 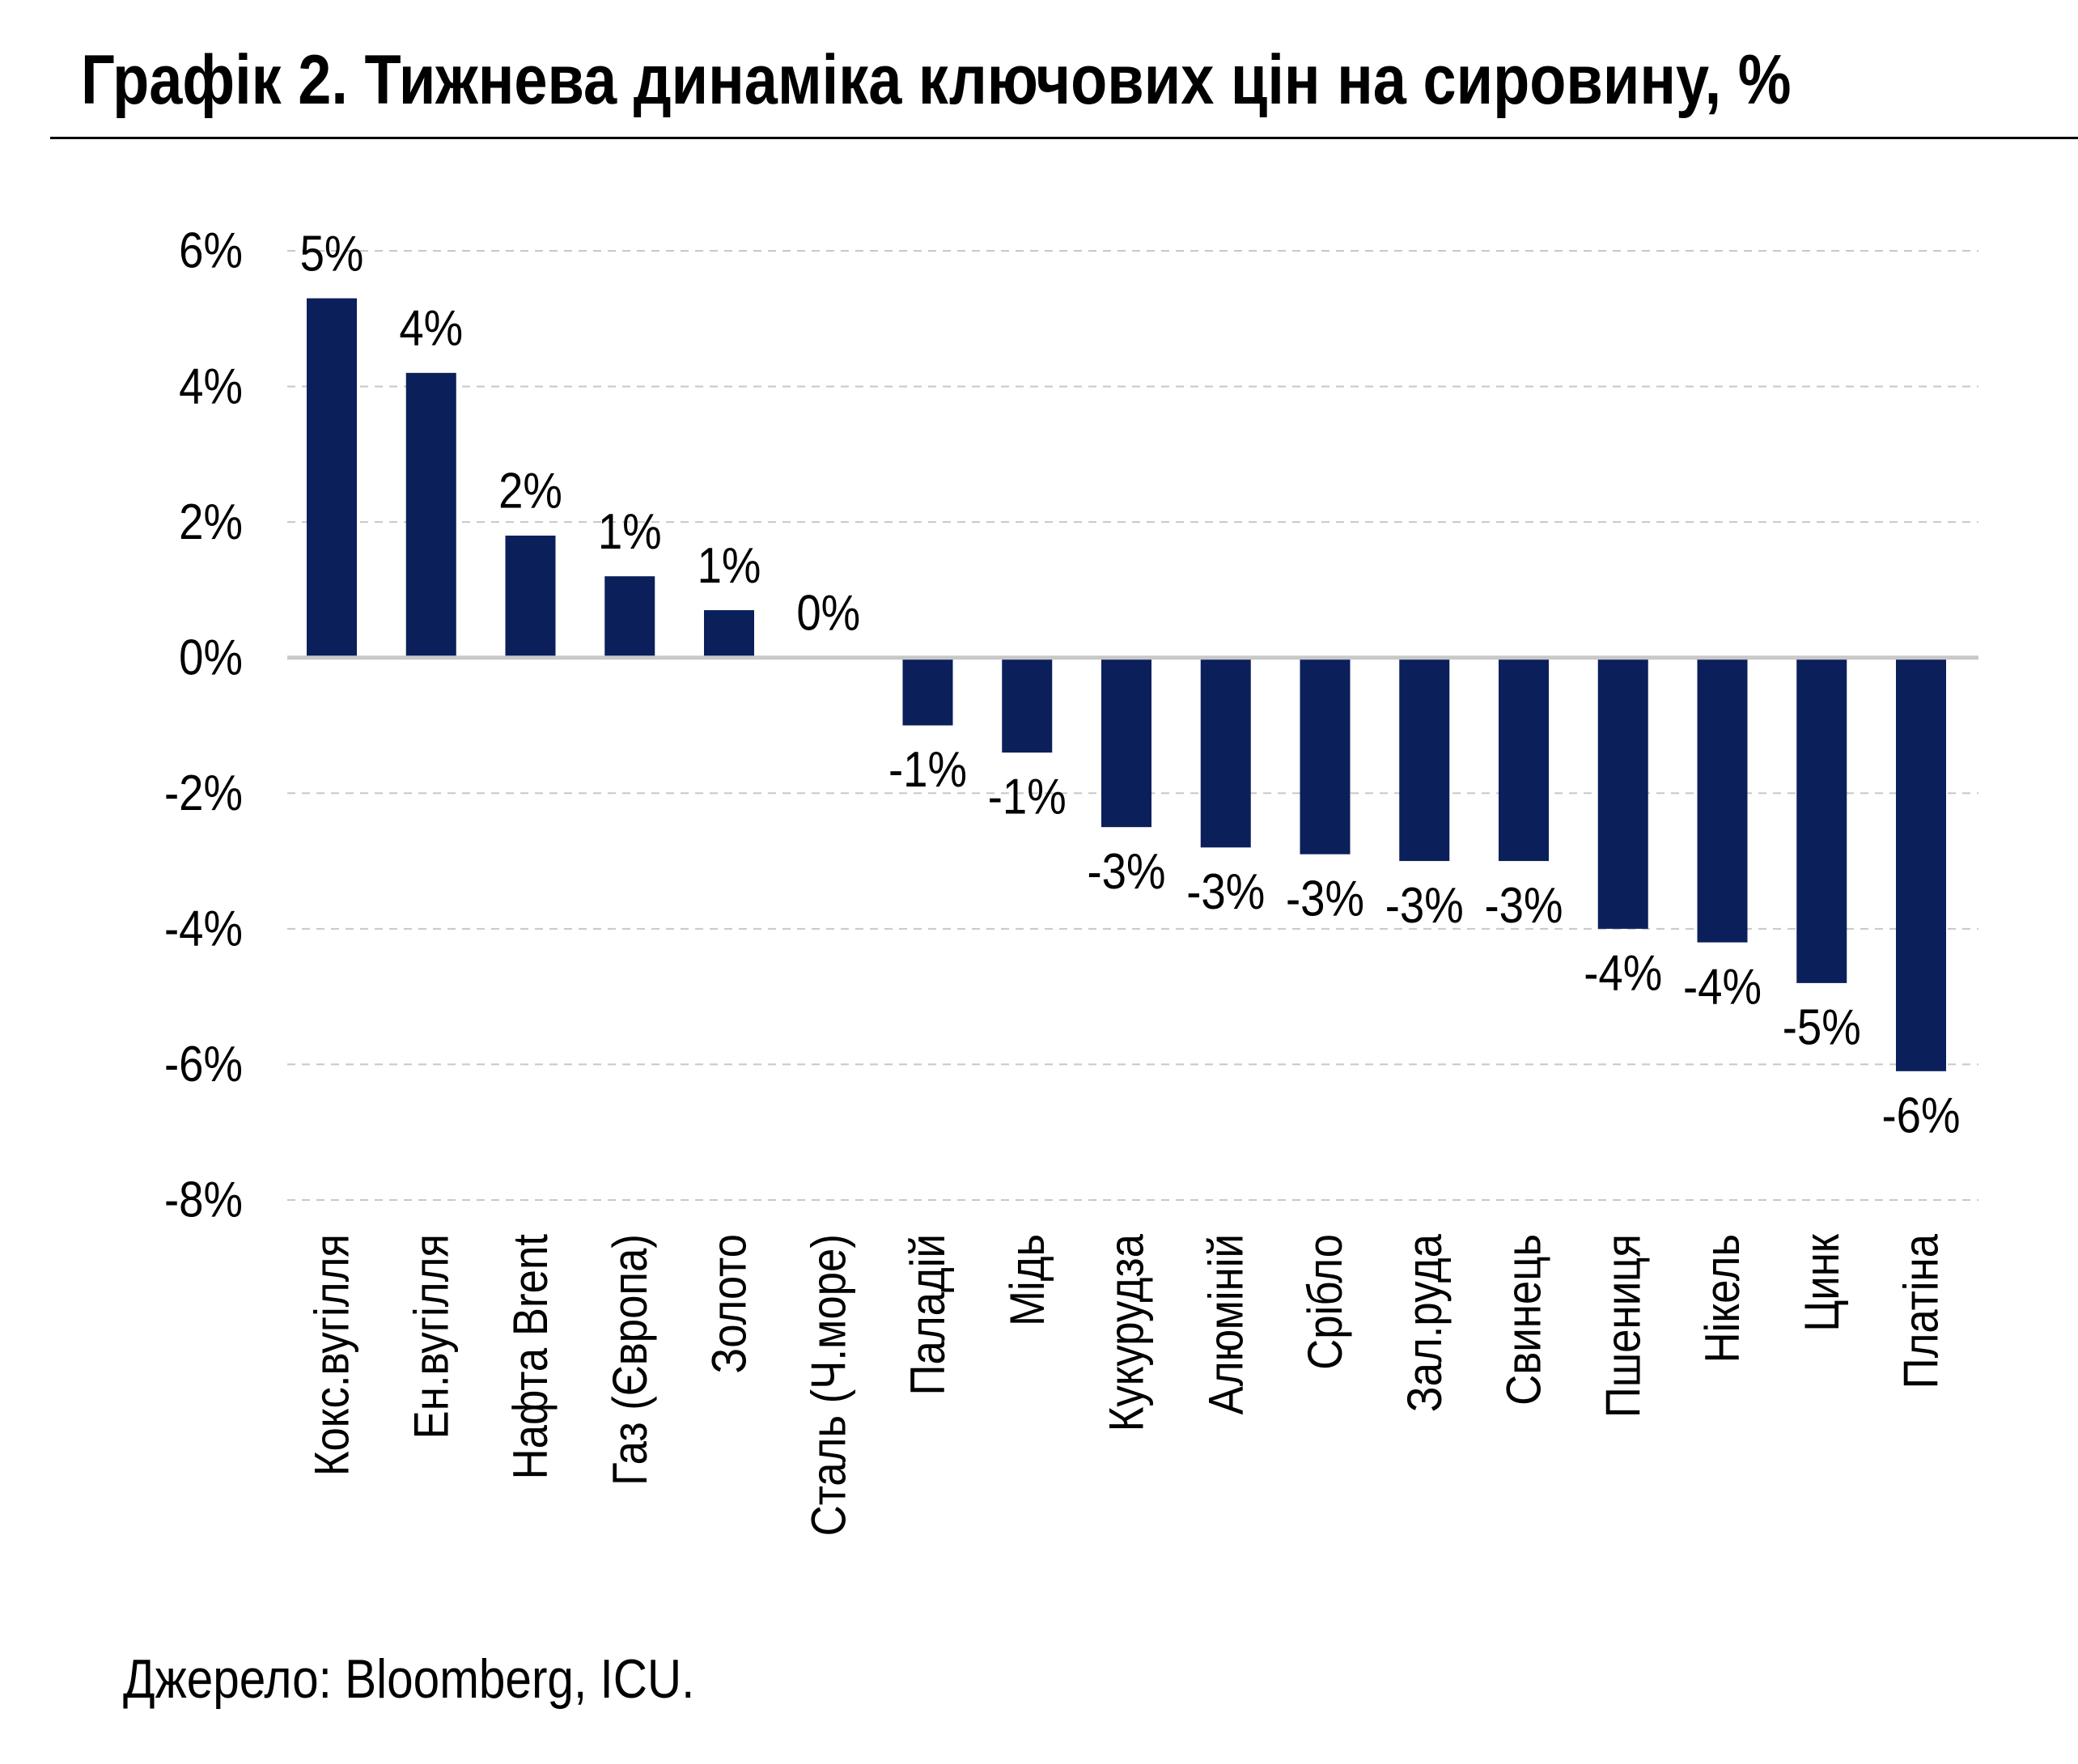 What do you see at coordinates (211, 250) in the screenshot?
I see `y-tick-label: 6%` at bounding box center [211, 250].